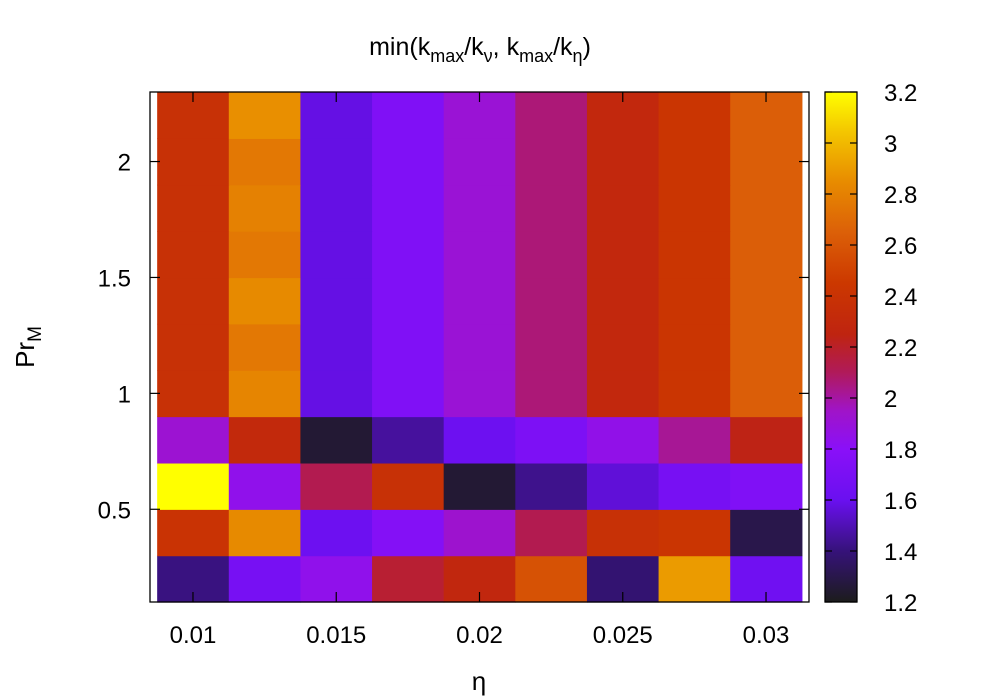 Image resolution: width=1000 pixels, height=700 pixels. What do you see at coordinates (114, 278) in the screenshot?
I see `y-tick-label: 1.5` at bounding box center [114, 278].